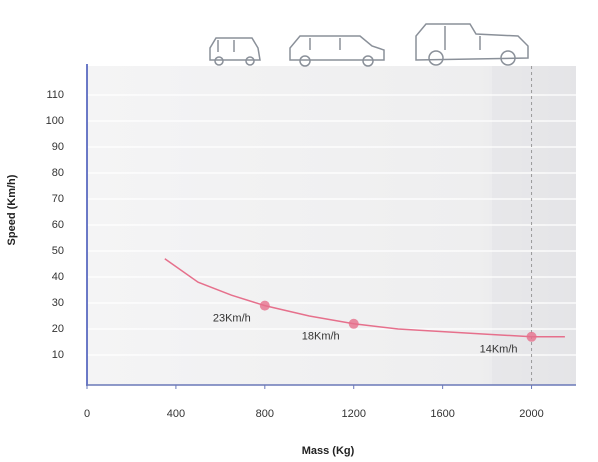 This screenshot has height=462, width=598. What do you see at coordinates (328, 451) in the screenshot?
I see `x-axis-title: Mass (Kg)` at bounding box center [328, 451].